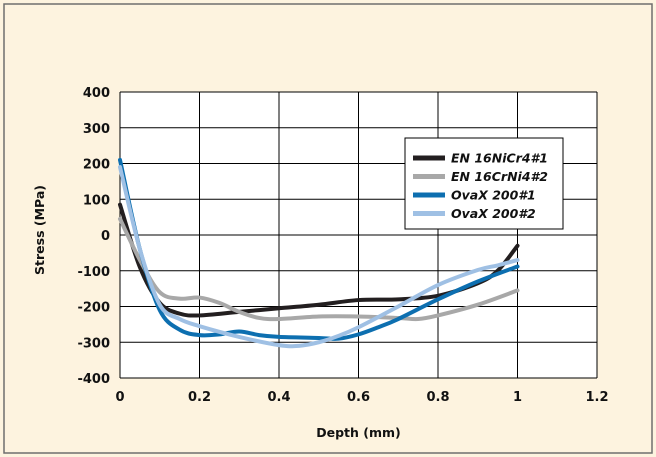 This screenshot has height=457, width=656. I want to click on y-tick-label: -200, so click(93, 308).